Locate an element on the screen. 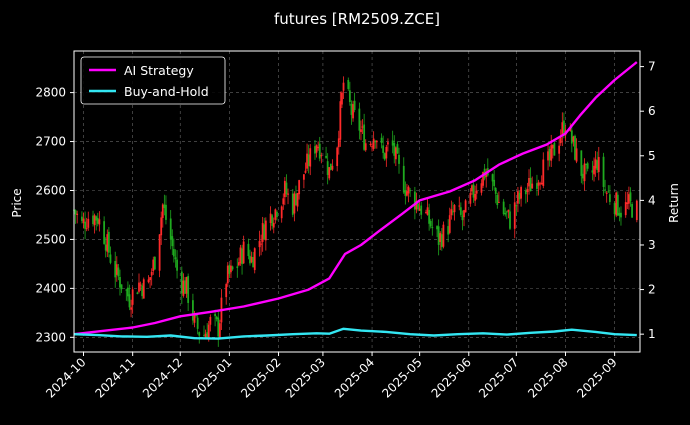  left-tick-label: 2400 is located at coordinates (50, 288).